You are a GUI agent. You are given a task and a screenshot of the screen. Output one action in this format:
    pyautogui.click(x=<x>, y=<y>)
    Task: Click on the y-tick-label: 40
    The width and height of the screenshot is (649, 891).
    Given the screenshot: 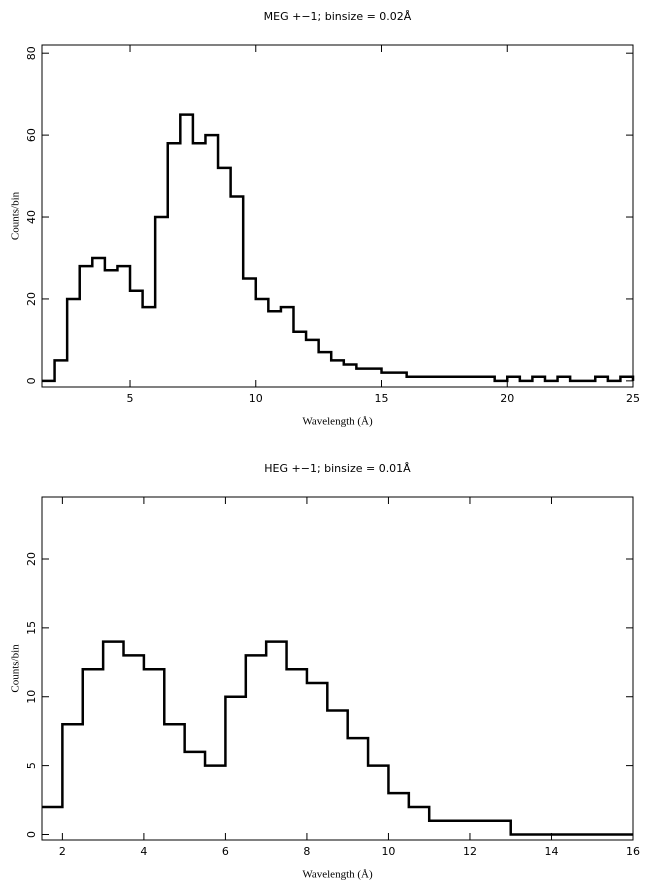 What is the action you would take?
    pyautogui.click(x=31, y=217)
    